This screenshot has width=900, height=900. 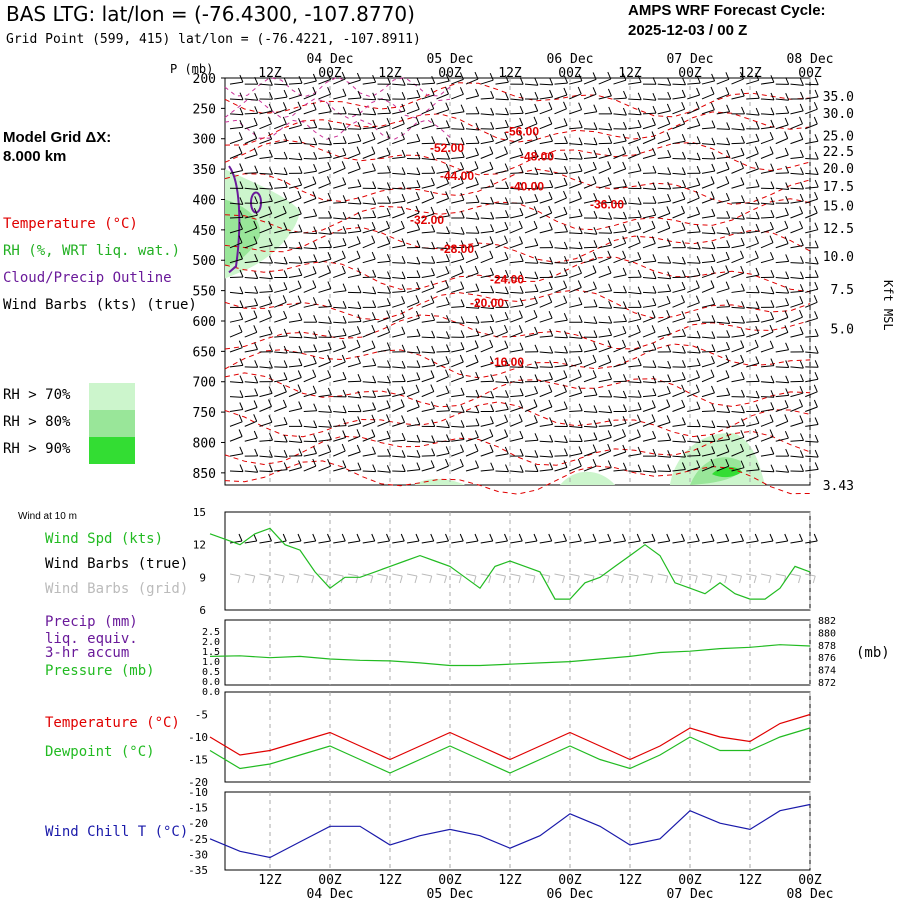 What do you see at coordinates (457, 249) in the screenshot?
I see `isotherm-label: -28.00` at bounding box center [457, 249].